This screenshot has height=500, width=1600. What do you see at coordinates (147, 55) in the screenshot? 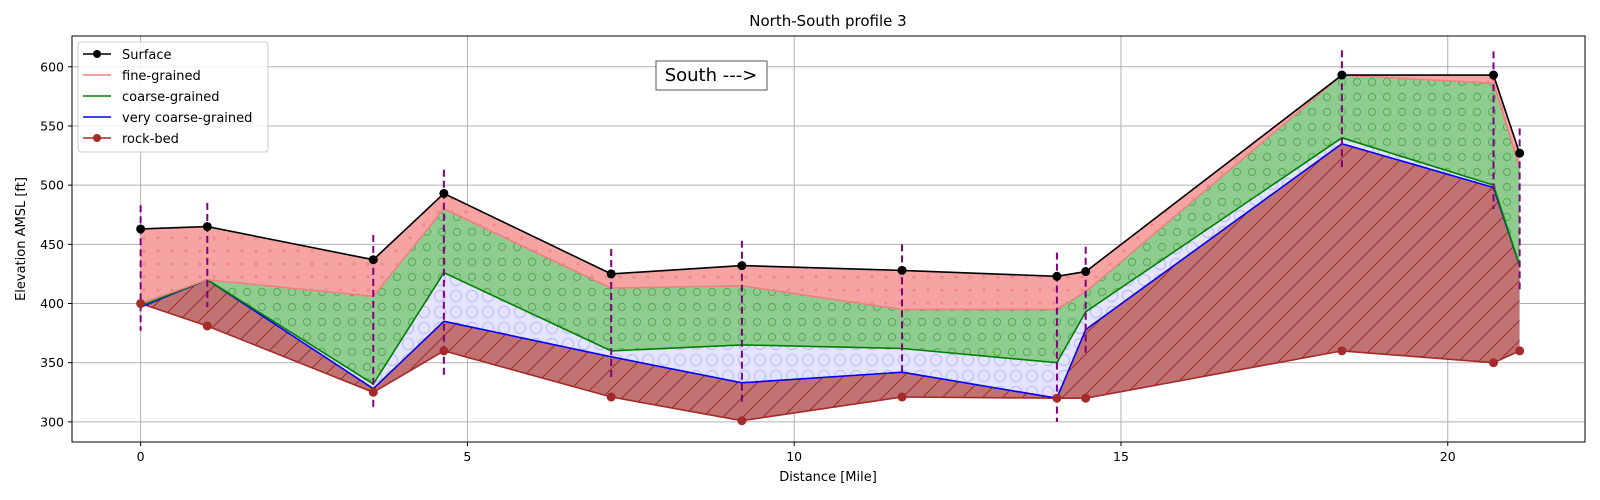
I see `legend-label: Surface` at bounding box center [147, 55].